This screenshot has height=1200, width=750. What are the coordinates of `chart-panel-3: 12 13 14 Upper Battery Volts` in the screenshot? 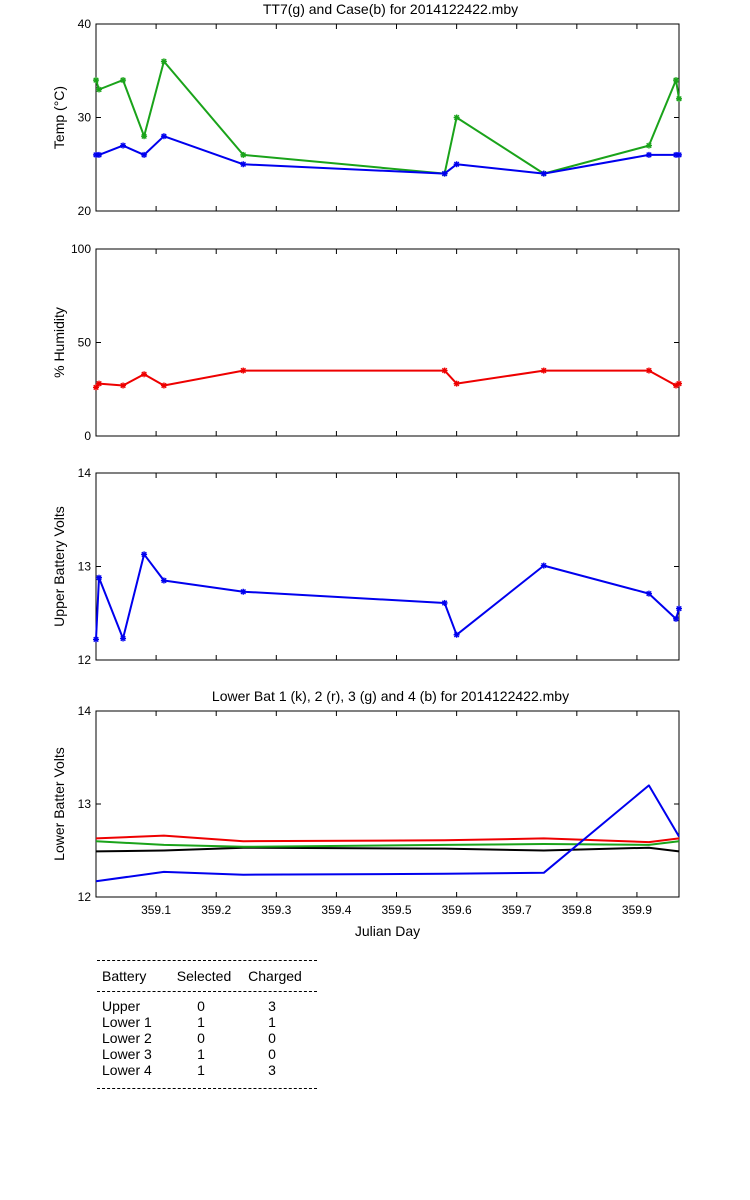 It's located at (366, 566).